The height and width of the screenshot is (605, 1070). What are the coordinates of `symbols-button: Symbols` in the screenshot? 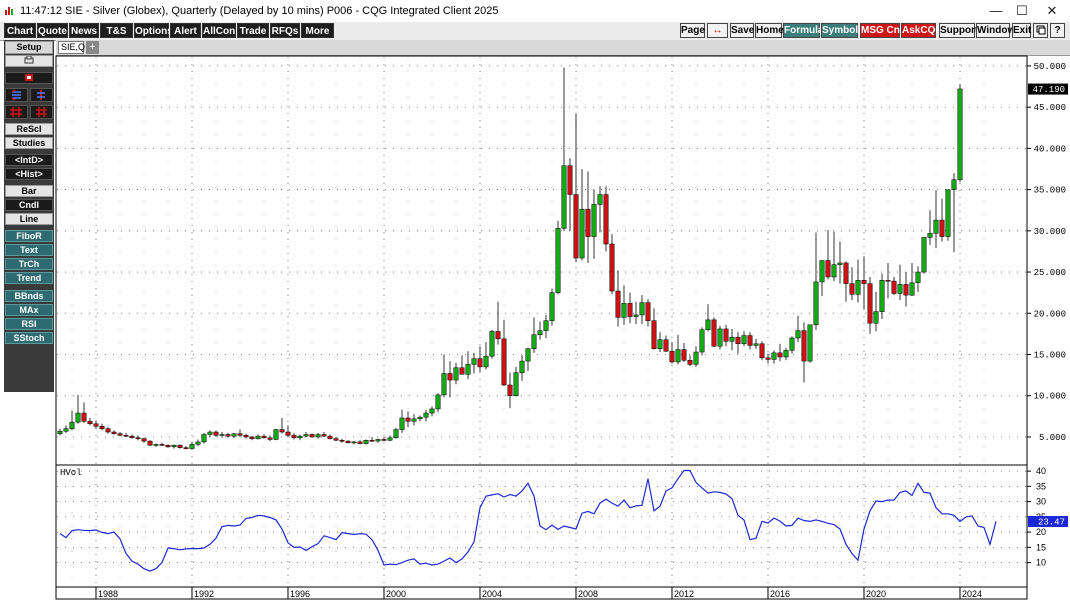 It's located at (842, 30).